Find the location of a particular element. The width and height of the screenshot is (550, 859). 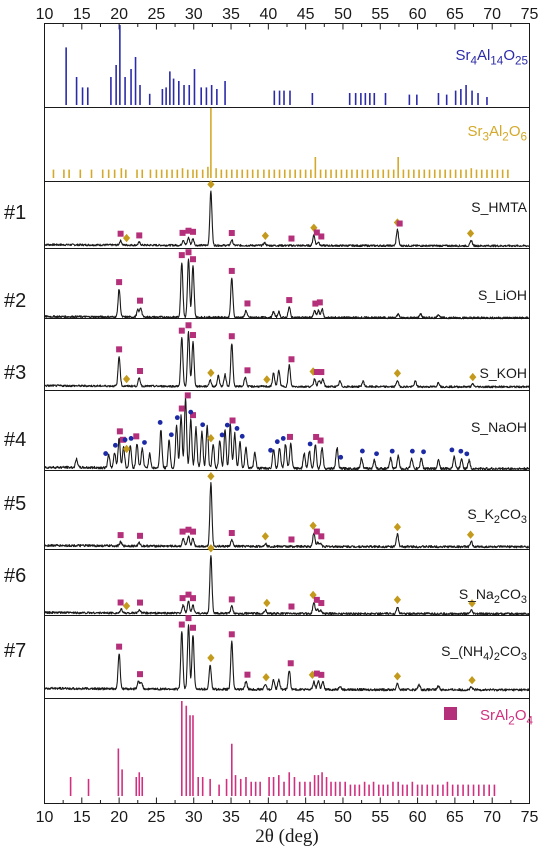

sample-panel-1: S_HMTA is located at coordinates (287, 214).